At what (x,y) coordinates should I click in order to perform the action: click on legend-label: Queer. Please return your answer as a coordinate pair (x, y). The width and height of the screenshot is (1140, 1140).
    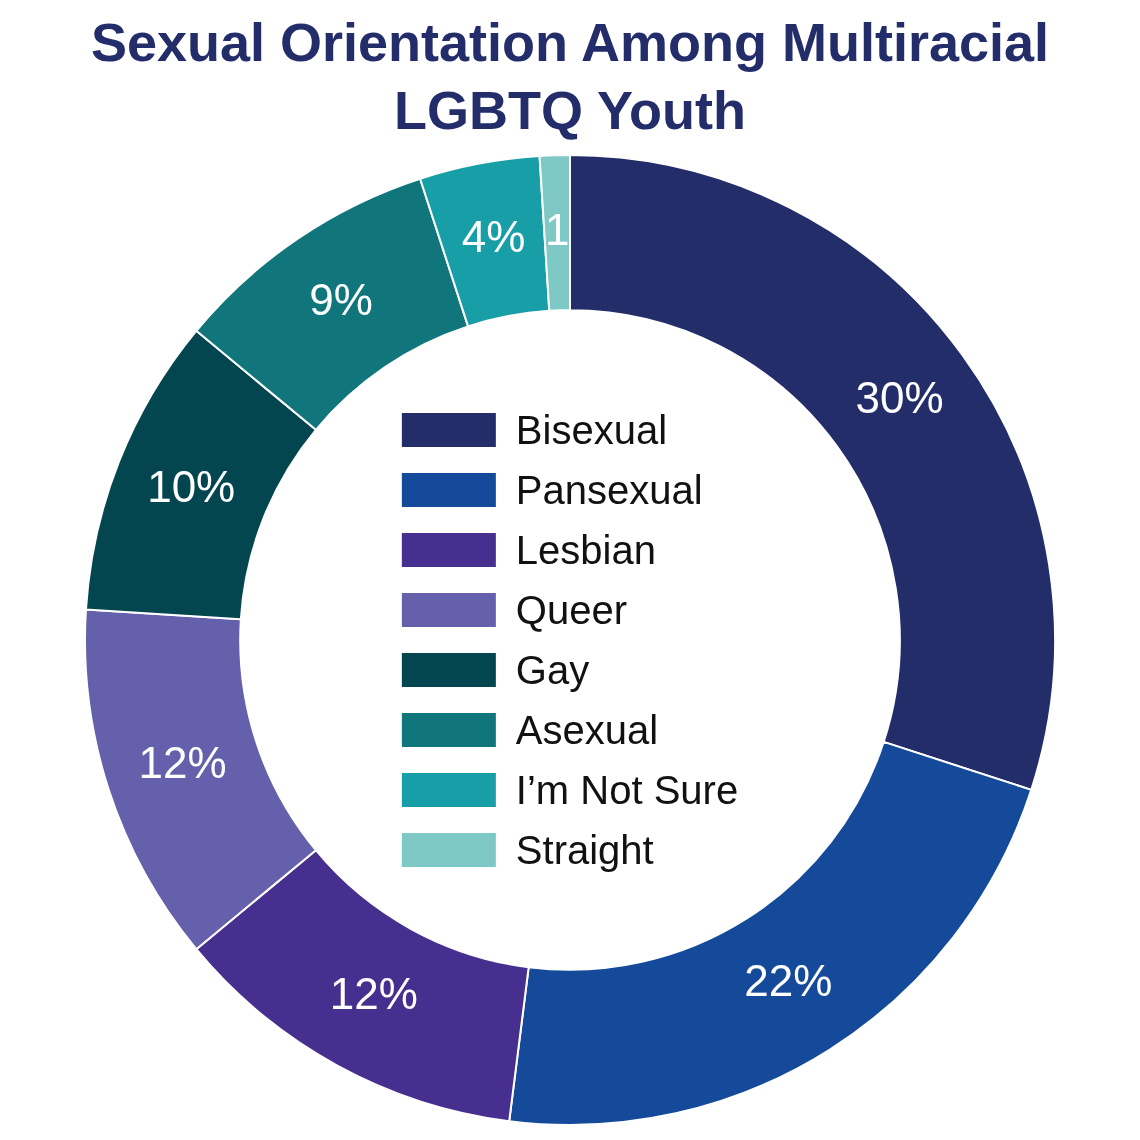
    Looking at the image, I should click on (571, 610).